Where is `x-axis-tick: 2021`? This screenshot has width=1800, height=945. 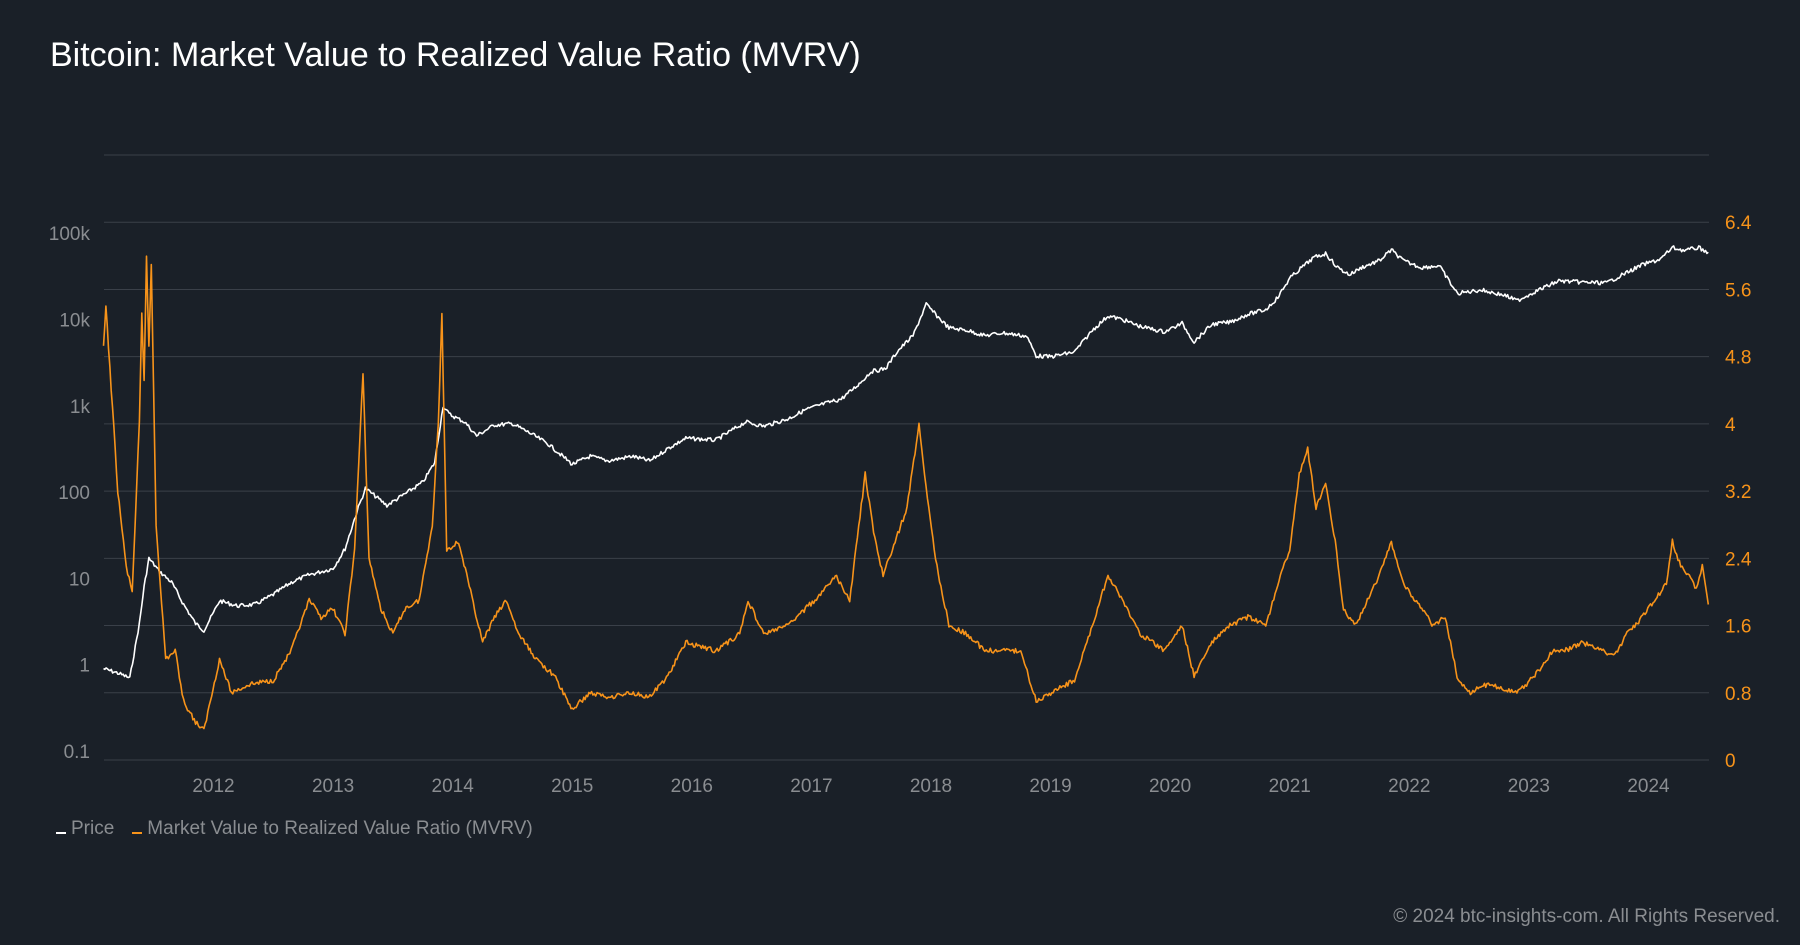 x-axis-tick: 2021 is located at coordinates (1290, 786).